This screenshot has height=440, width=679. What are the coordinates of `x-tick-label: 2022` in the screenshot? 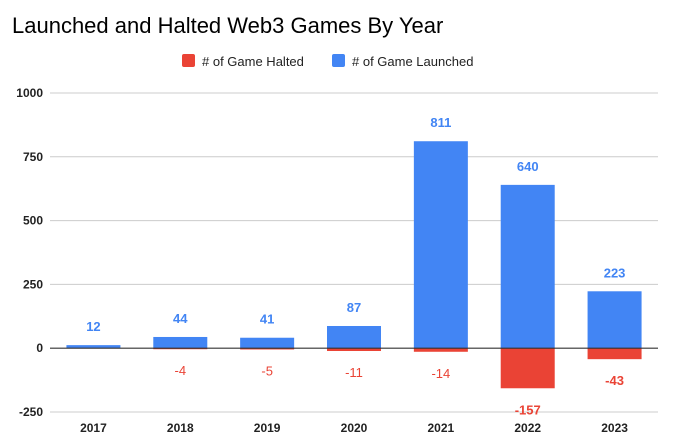 It's located at (527, 428).